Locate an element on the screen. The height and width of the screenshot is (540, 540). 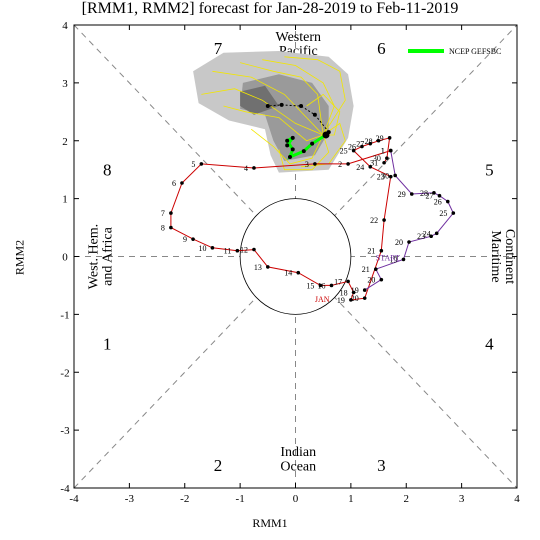
x-tick-label: 2 is located at coordinates (407, 499).